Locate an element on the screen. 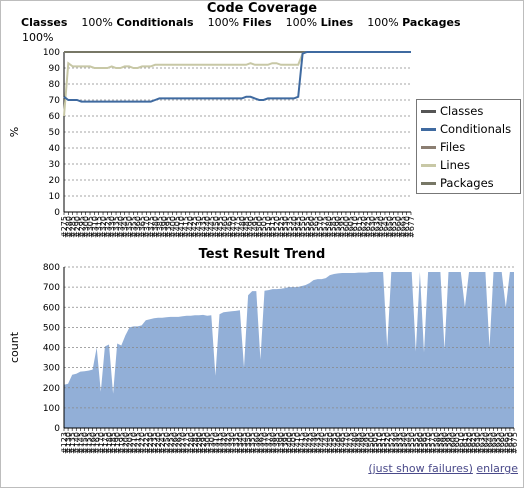 The height and width of the screenshot is (488, 524). trend-x-tick-label: #635 is located at coordinates (481, 443).